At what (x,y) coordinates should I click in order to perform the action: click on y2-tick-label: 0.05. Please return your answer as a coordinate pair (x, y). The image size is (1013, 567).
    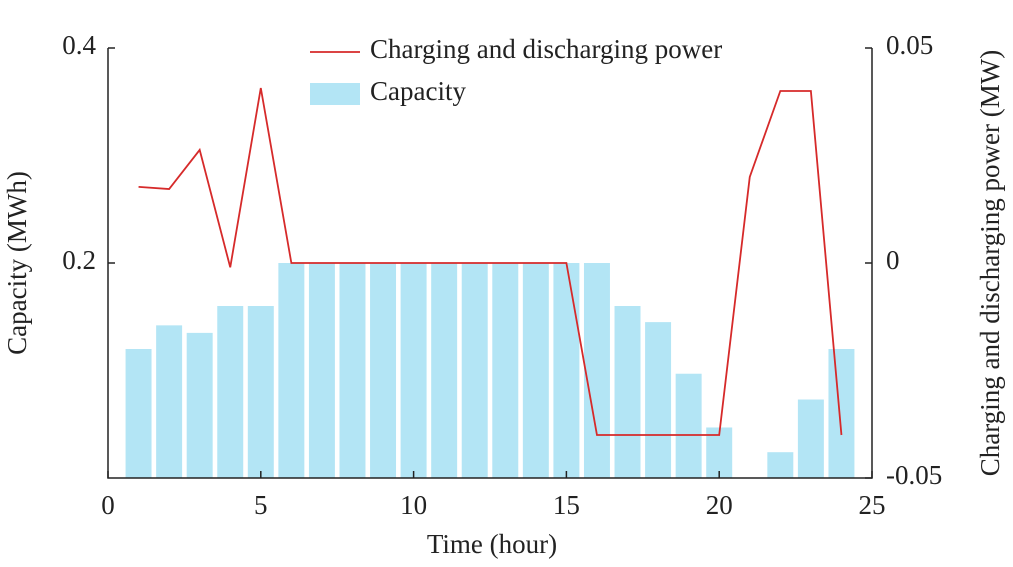
    Looking at the image, I should click on (909, 45).